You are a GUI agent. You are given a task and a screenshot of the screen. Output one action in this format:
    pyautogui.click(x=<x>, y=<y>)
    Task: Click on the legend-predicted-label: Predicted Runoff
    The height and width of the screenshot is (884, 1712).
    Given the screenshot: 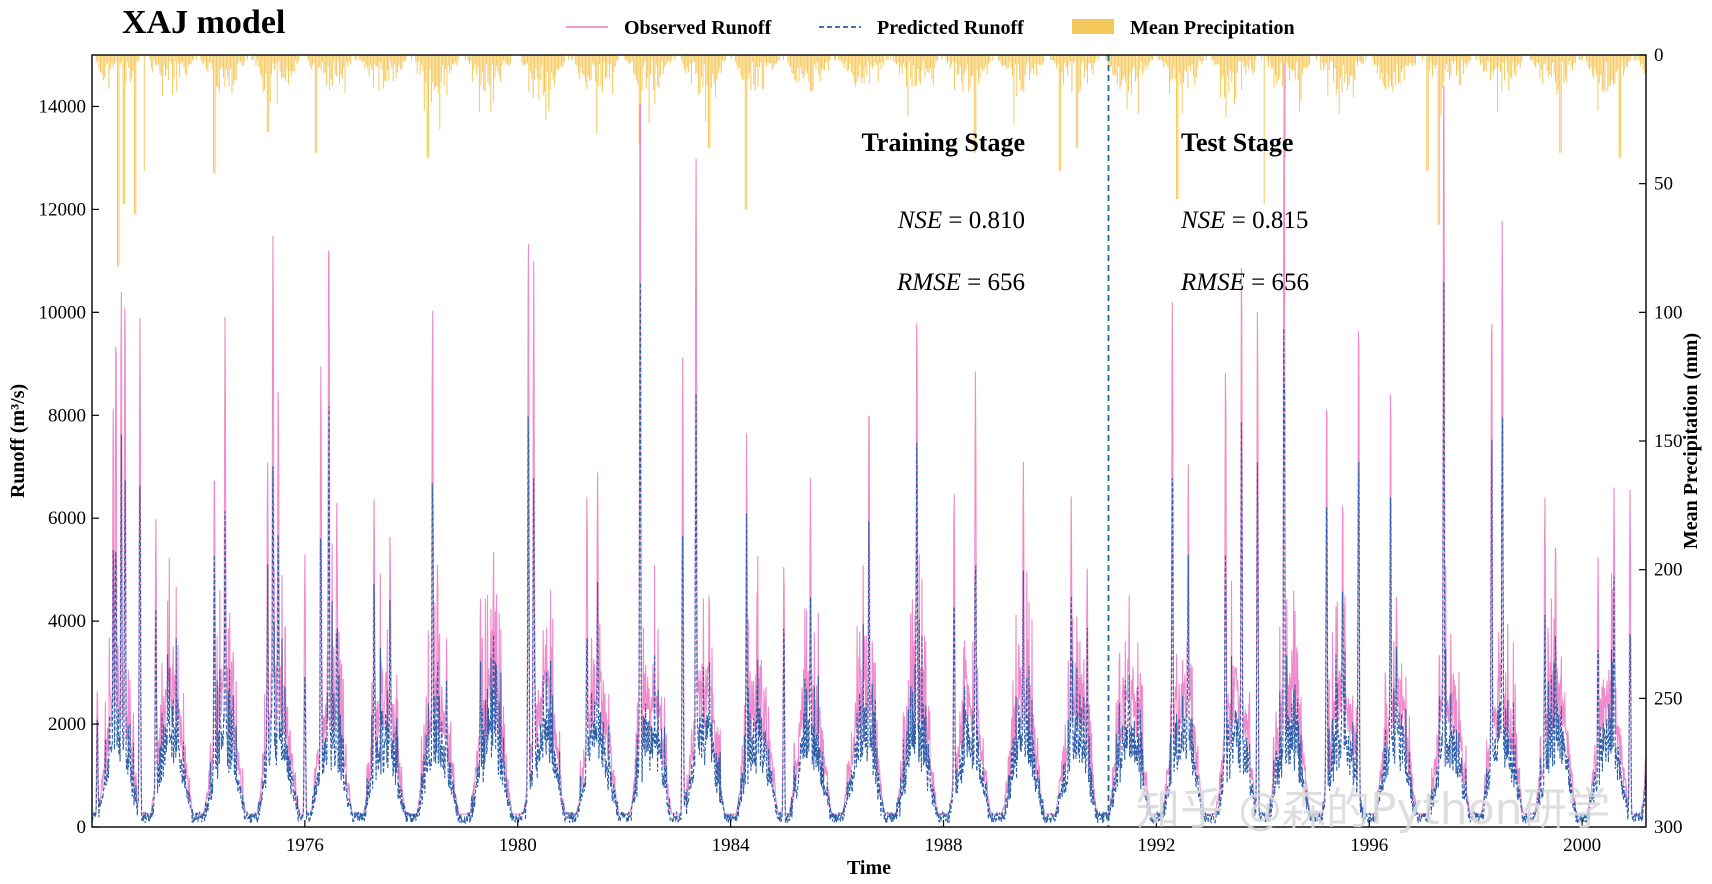 What is the action you would take?
    pyautogui.click(x=950, y=28)
    